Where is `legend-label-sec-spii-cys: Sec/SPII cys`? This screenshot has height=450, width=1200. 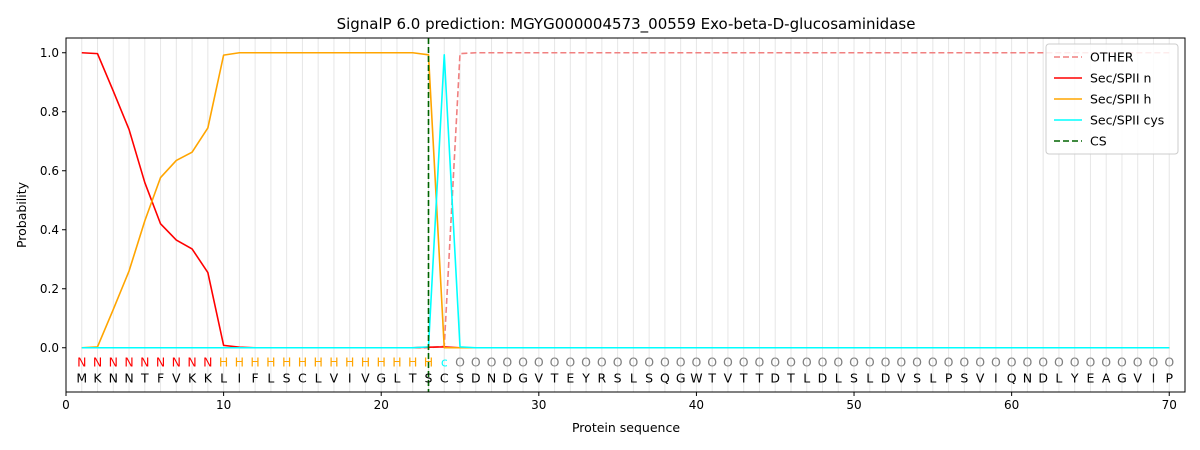
legend-label-sec-spii-cys: Sec/SPII cys is located at coordinates (1127, 120).